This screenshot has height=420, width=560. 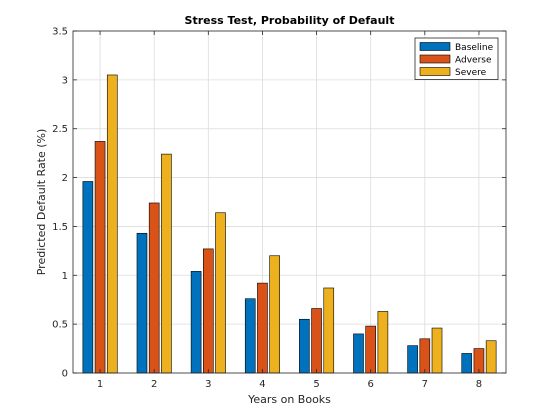 What do you see at coordinates (435, 59) in the screenshot?
I see `legend-swatch-adverse` at bounding box center [435, 59].